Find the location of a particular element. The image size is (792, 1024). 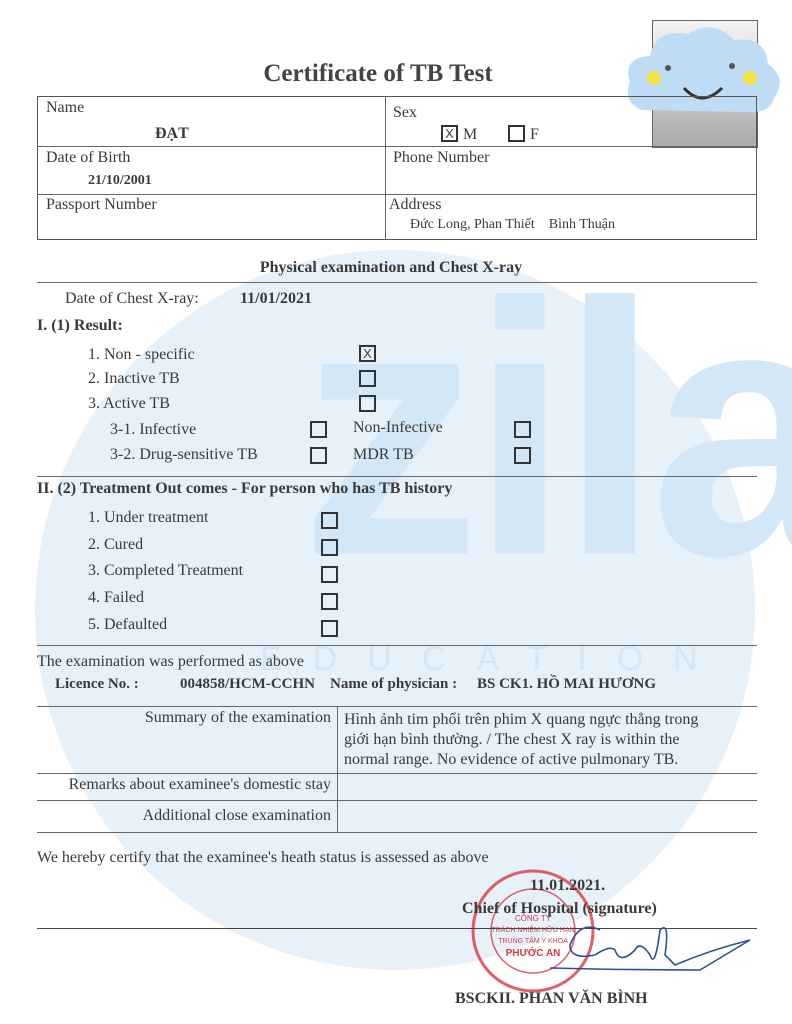

passport-label: Passport Number is located at coordinates (101, 204).